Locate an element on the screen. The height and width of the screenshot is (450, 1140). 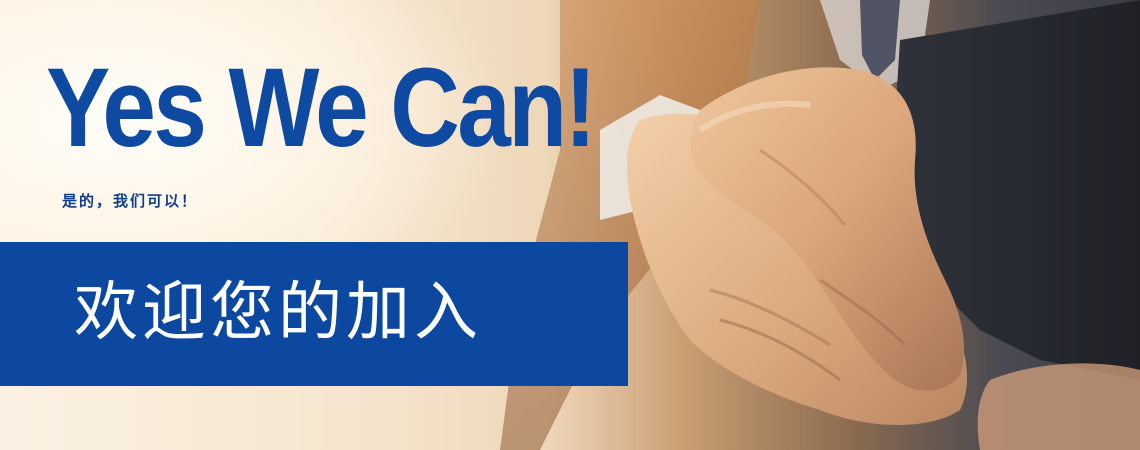
subline: 是的，我们可以！ is located at coordinates (130, 201).